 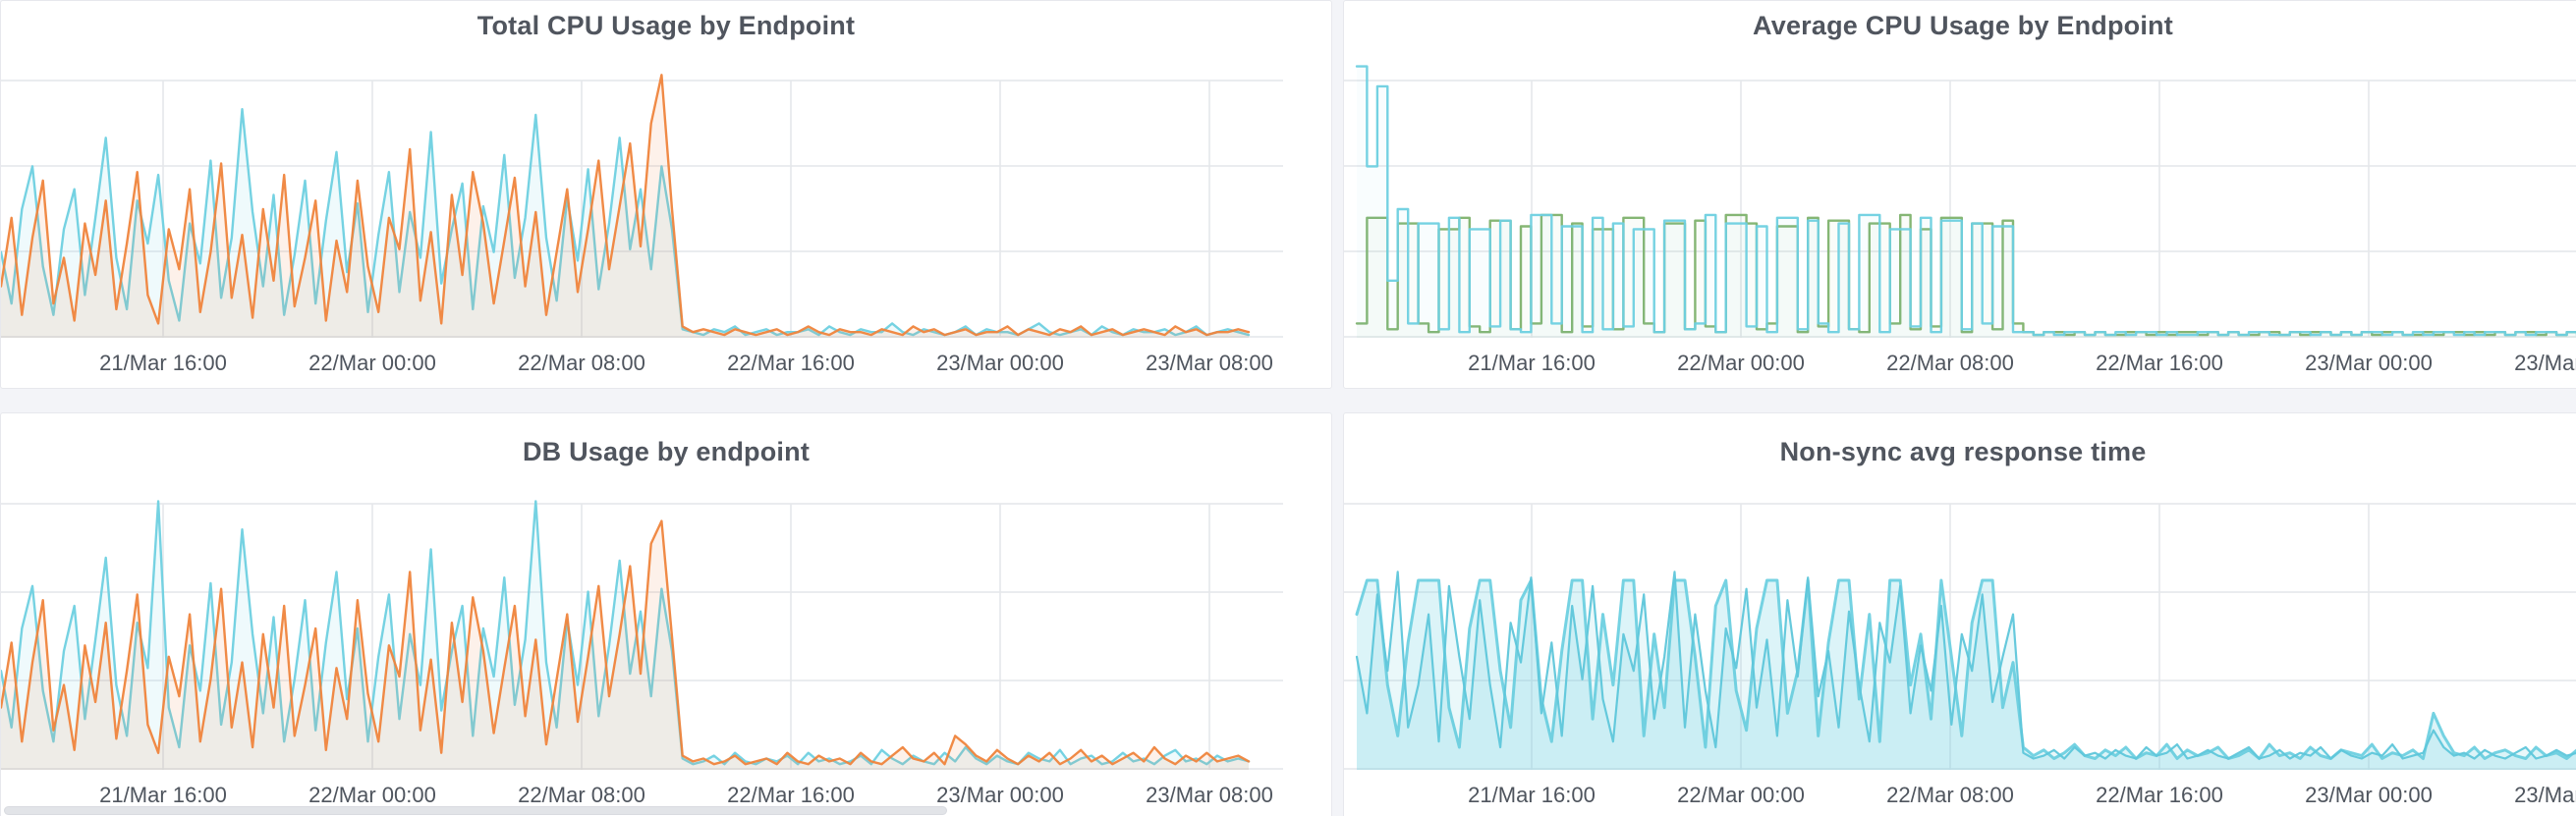 What do you see at coordinates (666, 451) in the screenshot?
I see `panel-title: DB Usage by endpoint` at bounding box center [666, 451].